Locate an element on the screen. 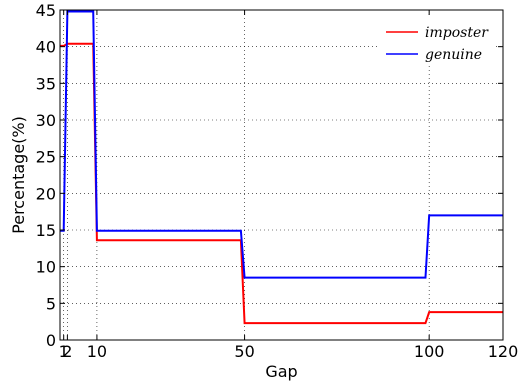  x-tick-label: 100 is located at coordinates (429, 351).